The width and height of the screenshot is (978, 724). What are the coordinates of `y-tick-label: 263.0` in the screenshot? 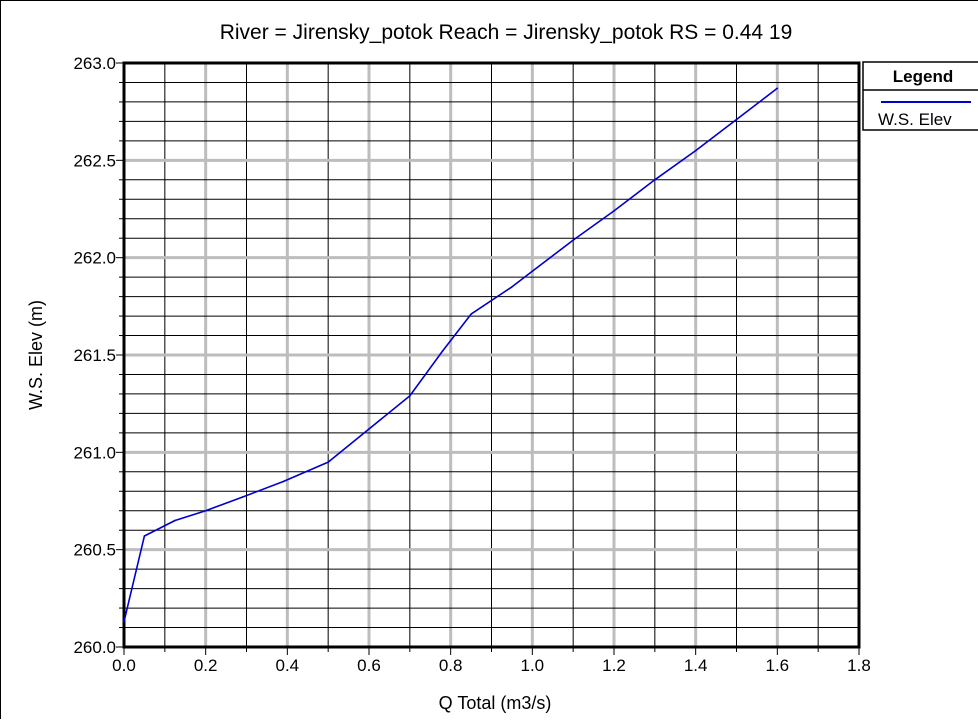 It's located at (94, 63).